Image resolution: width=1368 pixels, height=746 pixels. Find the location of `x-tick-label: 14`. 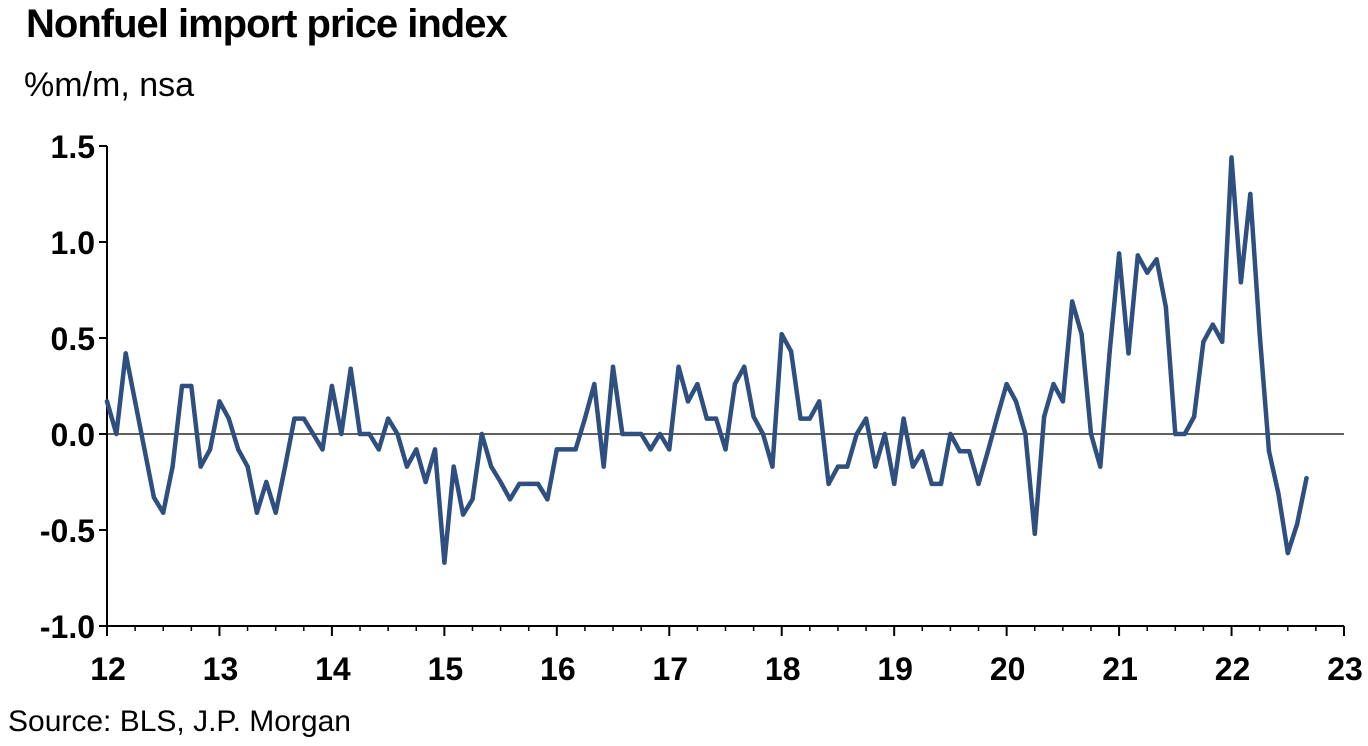

x-tick-label: 14 is located at coordinates (333, 669).